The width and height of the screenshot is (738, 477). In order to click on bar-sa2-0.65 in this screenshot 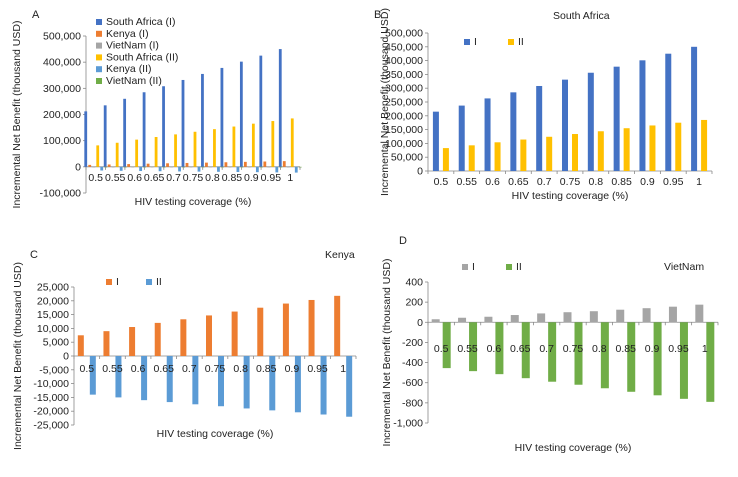, I will do `click(156, 152)`.